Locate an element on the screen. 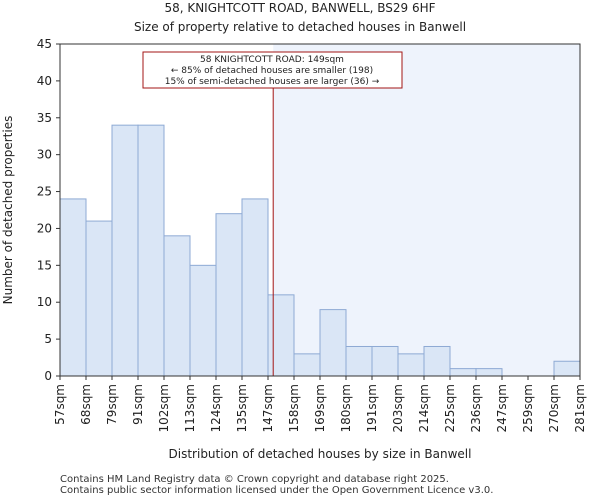 This screenshot has width=600, height=500. x-tick-label-203sqm: 203sqm is located at coordinates (398, 408).